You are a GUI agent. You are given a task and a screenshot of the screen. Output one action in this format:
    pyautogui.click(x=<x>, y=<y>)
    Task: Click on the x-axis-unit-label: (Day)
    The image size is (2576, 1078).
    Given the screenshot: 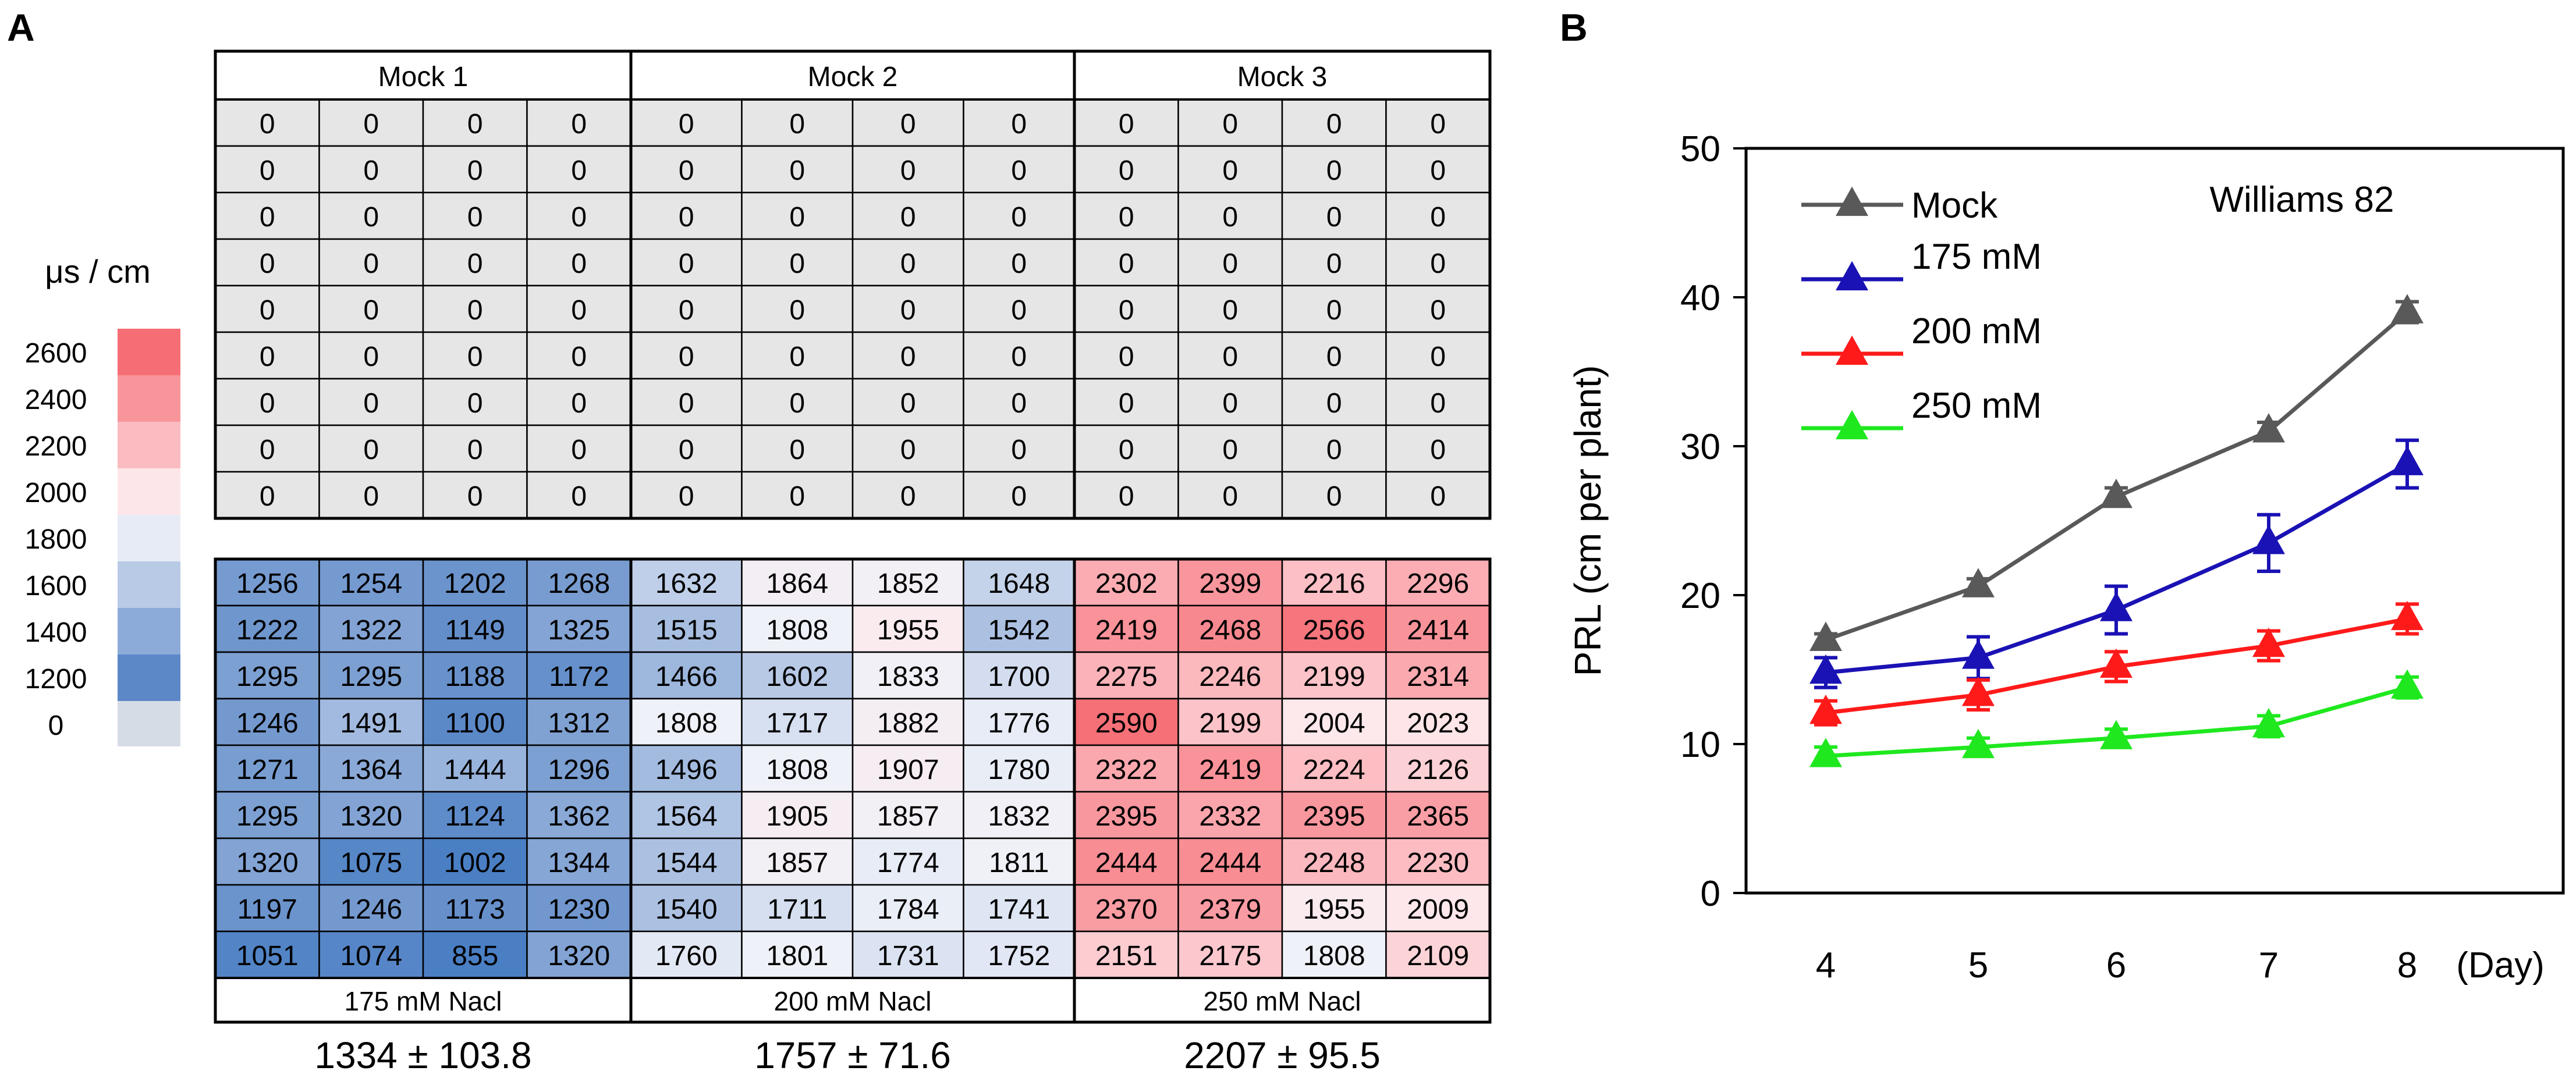 What is the action you would take?
    pyautogui.click(x=2501, y=965)
    